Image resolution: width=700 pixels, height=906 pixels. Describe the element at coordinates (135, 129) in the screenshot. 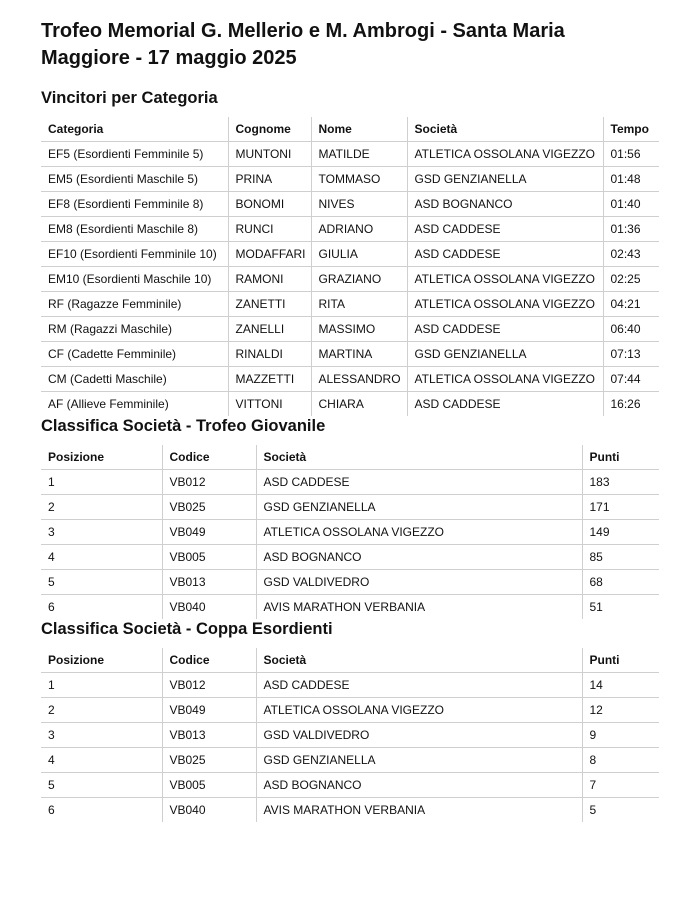

I see `column-header: Categoria` at that location.